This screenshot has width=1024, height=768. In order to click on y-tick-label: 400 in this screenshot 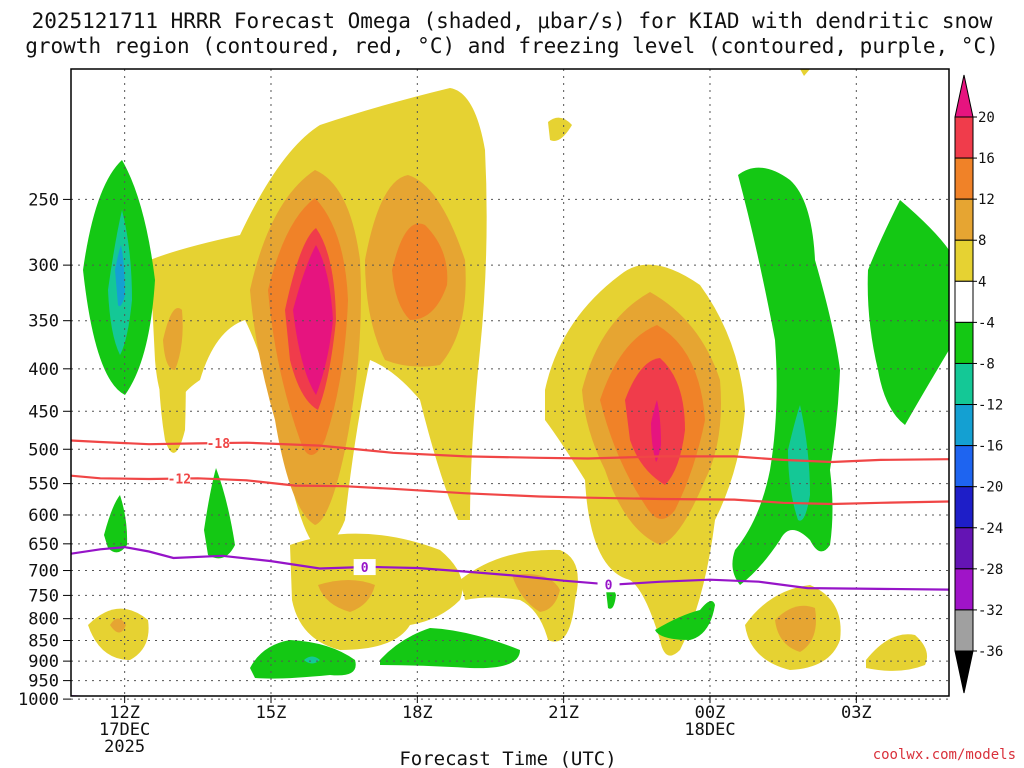, I will do `click(43, 370)`.